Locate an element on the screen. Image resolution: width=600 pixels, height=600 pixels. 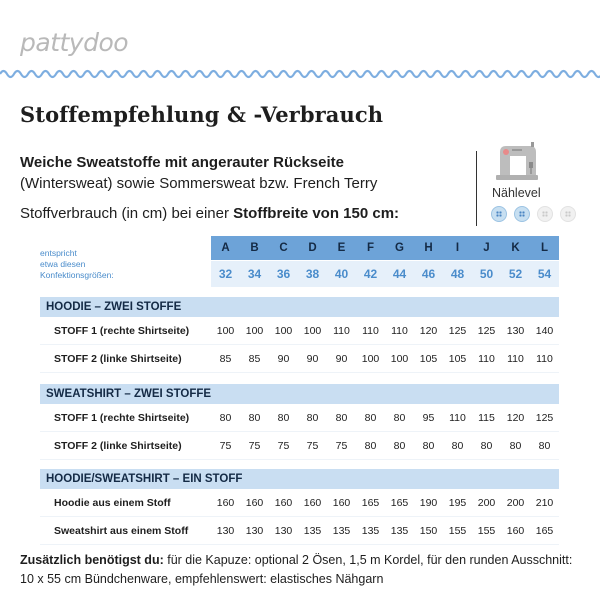
row-values: 100 100 100 100 110 110 110 120 125 125 130 140 is located at coordinates (385, 331).